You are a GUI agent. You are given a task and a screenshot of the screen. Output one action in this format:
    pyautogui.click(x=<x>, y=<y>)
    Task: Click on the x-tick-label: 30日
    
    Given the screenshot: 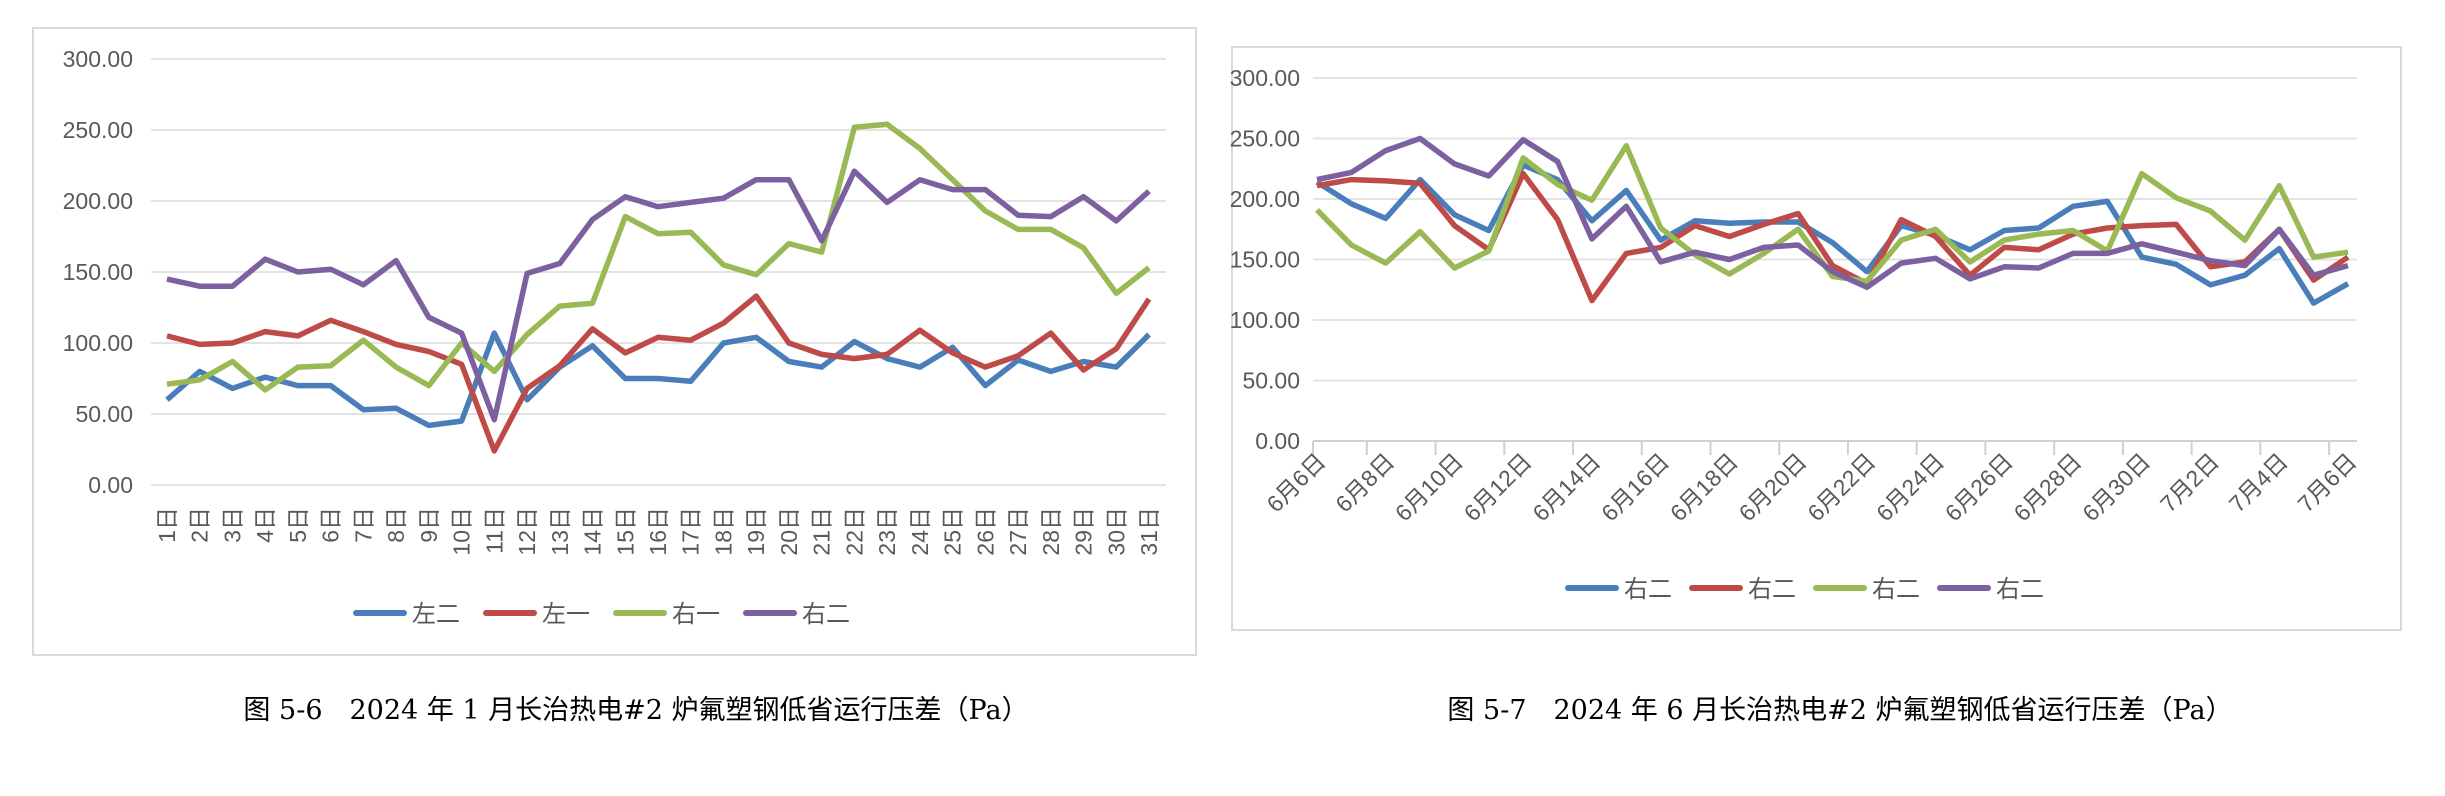 What is the action you would take?
    pyautogui.click(x=1116, y=531)
    